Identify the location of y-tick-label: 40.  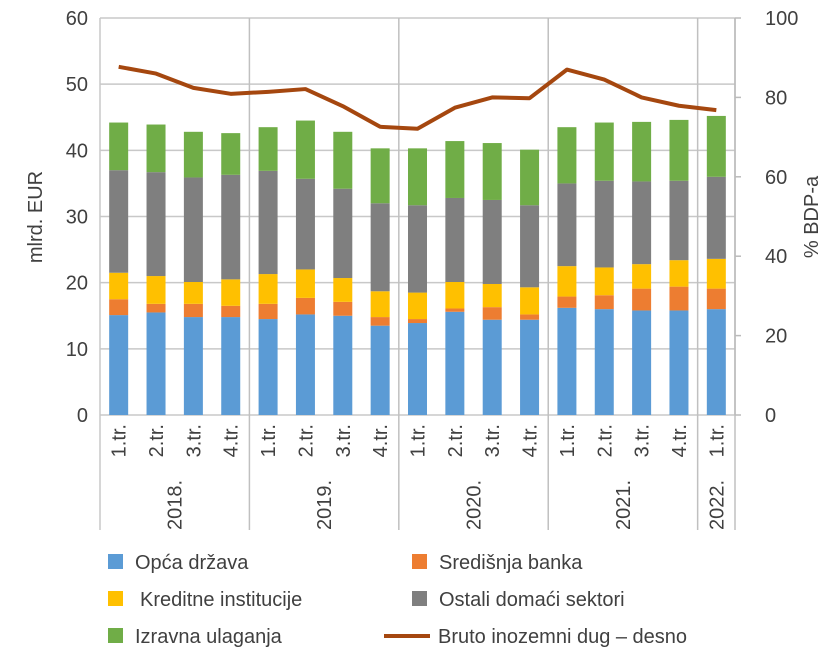
(77, 151).